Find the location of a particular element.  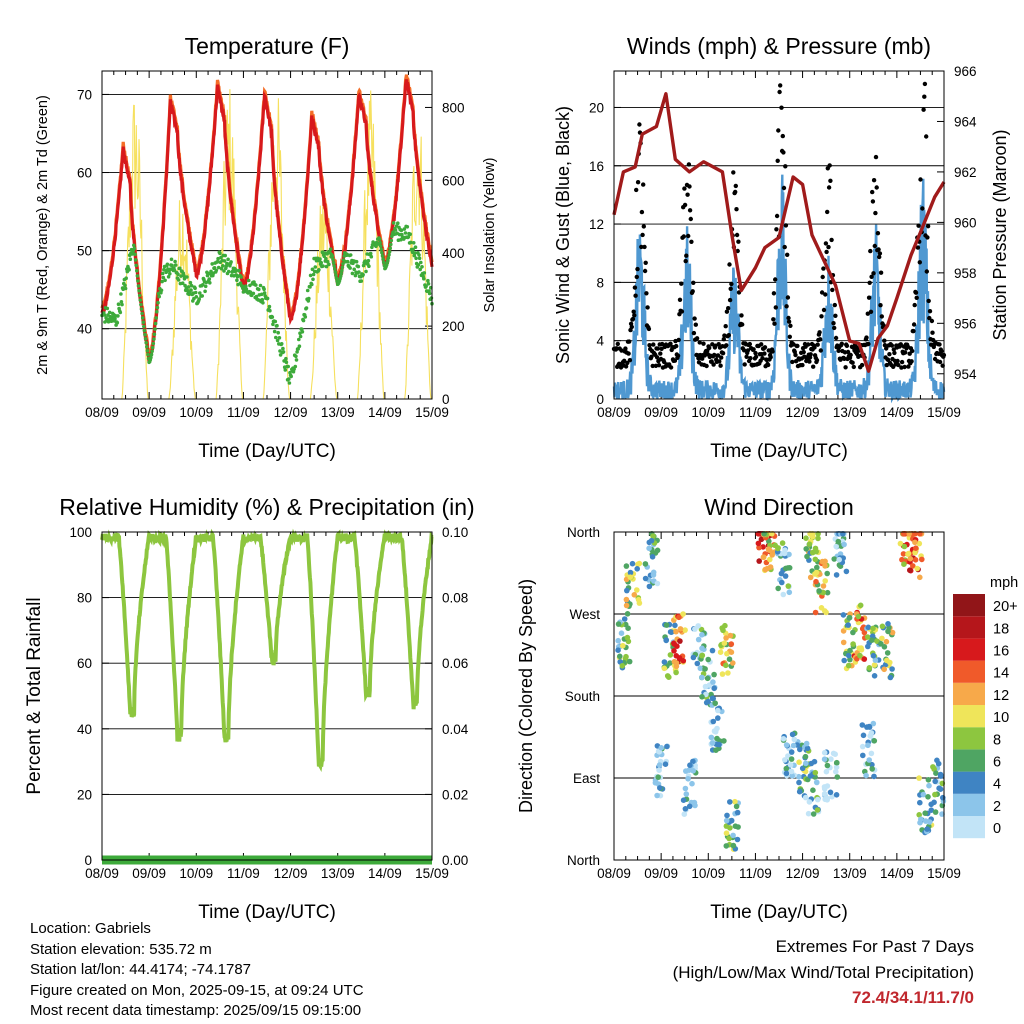

x-tick-label: 08/09 is located at coordinates (614, 873).